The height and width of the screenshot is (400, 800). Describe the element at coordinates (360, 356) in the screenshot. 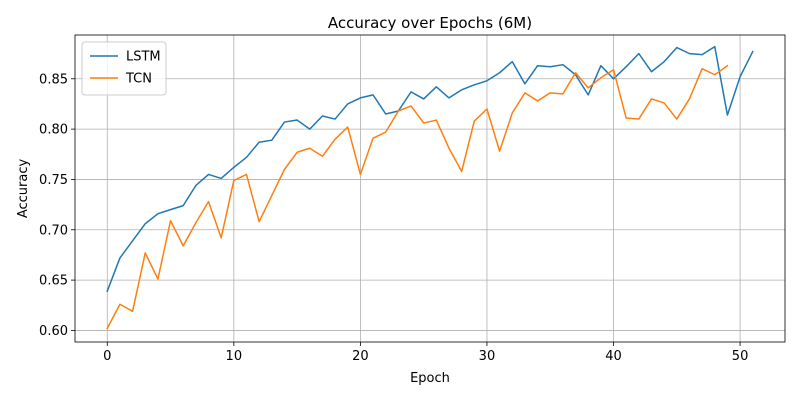

I see `x-tick-label: 20` at that location.